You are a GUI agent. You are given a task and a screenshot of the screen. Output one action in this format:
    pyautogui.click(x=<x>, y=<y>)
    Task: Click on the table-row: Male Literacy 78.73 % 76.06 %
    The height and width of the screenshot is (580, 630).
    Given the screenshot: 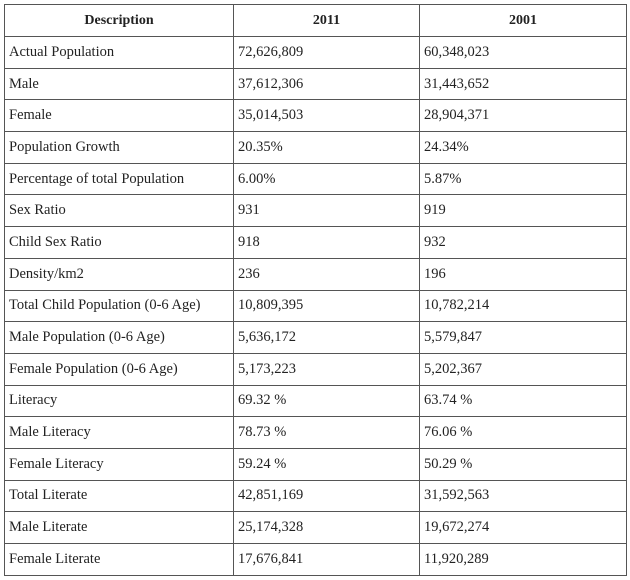 What is the action you would take?
    pyautogui.click(x=315, y=432)
    